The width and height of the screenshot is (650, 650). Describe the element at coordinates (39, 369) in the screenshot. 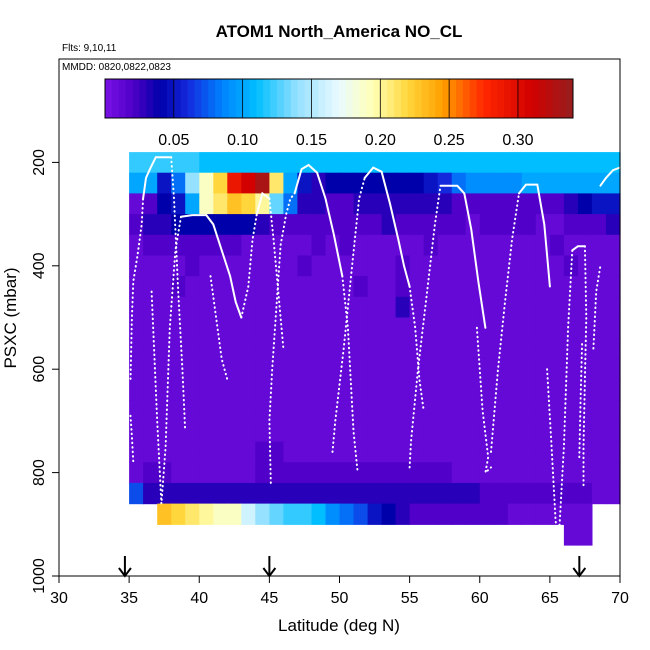

I see `y-tick-label: 600` at that location.